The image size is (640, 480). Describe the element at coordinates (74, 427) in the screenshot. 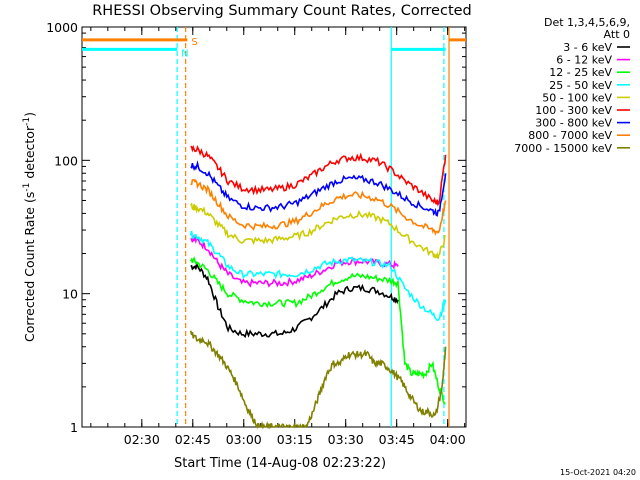

I see `y-tick-label: 1` at that location.